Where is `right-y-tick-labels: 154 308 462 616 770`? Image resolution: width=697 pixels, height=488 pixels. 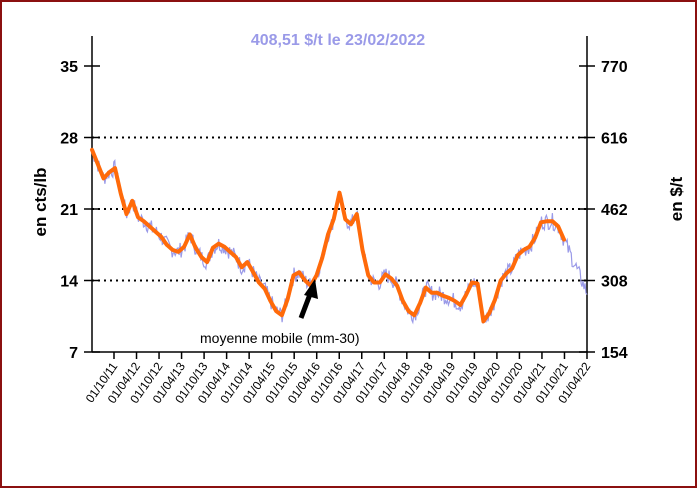
right-y-tick-labels: 154 308 462 616 770 is located at coordinates (614, 210).